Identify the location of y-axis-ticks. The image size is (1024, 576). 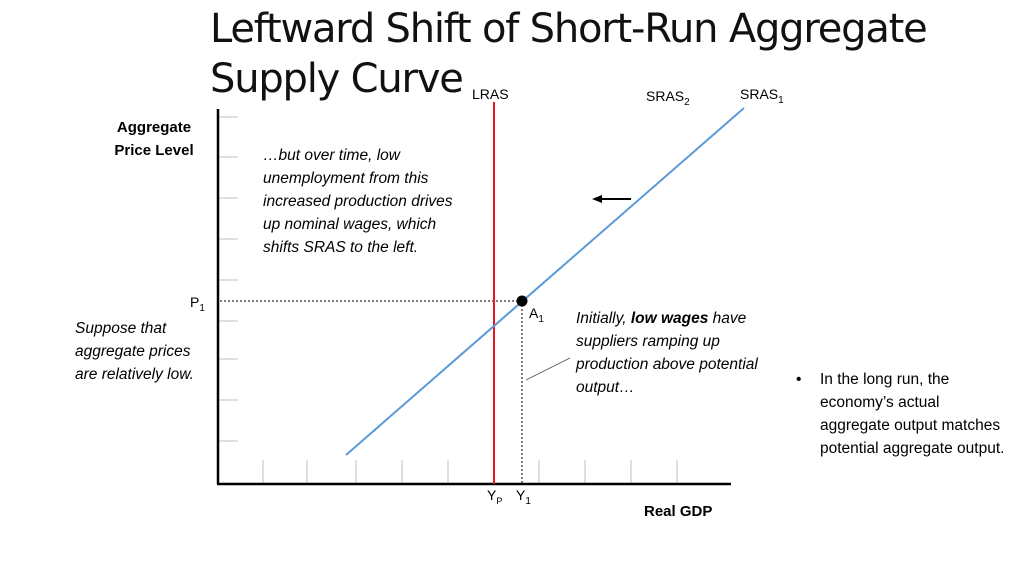
(228, 279).